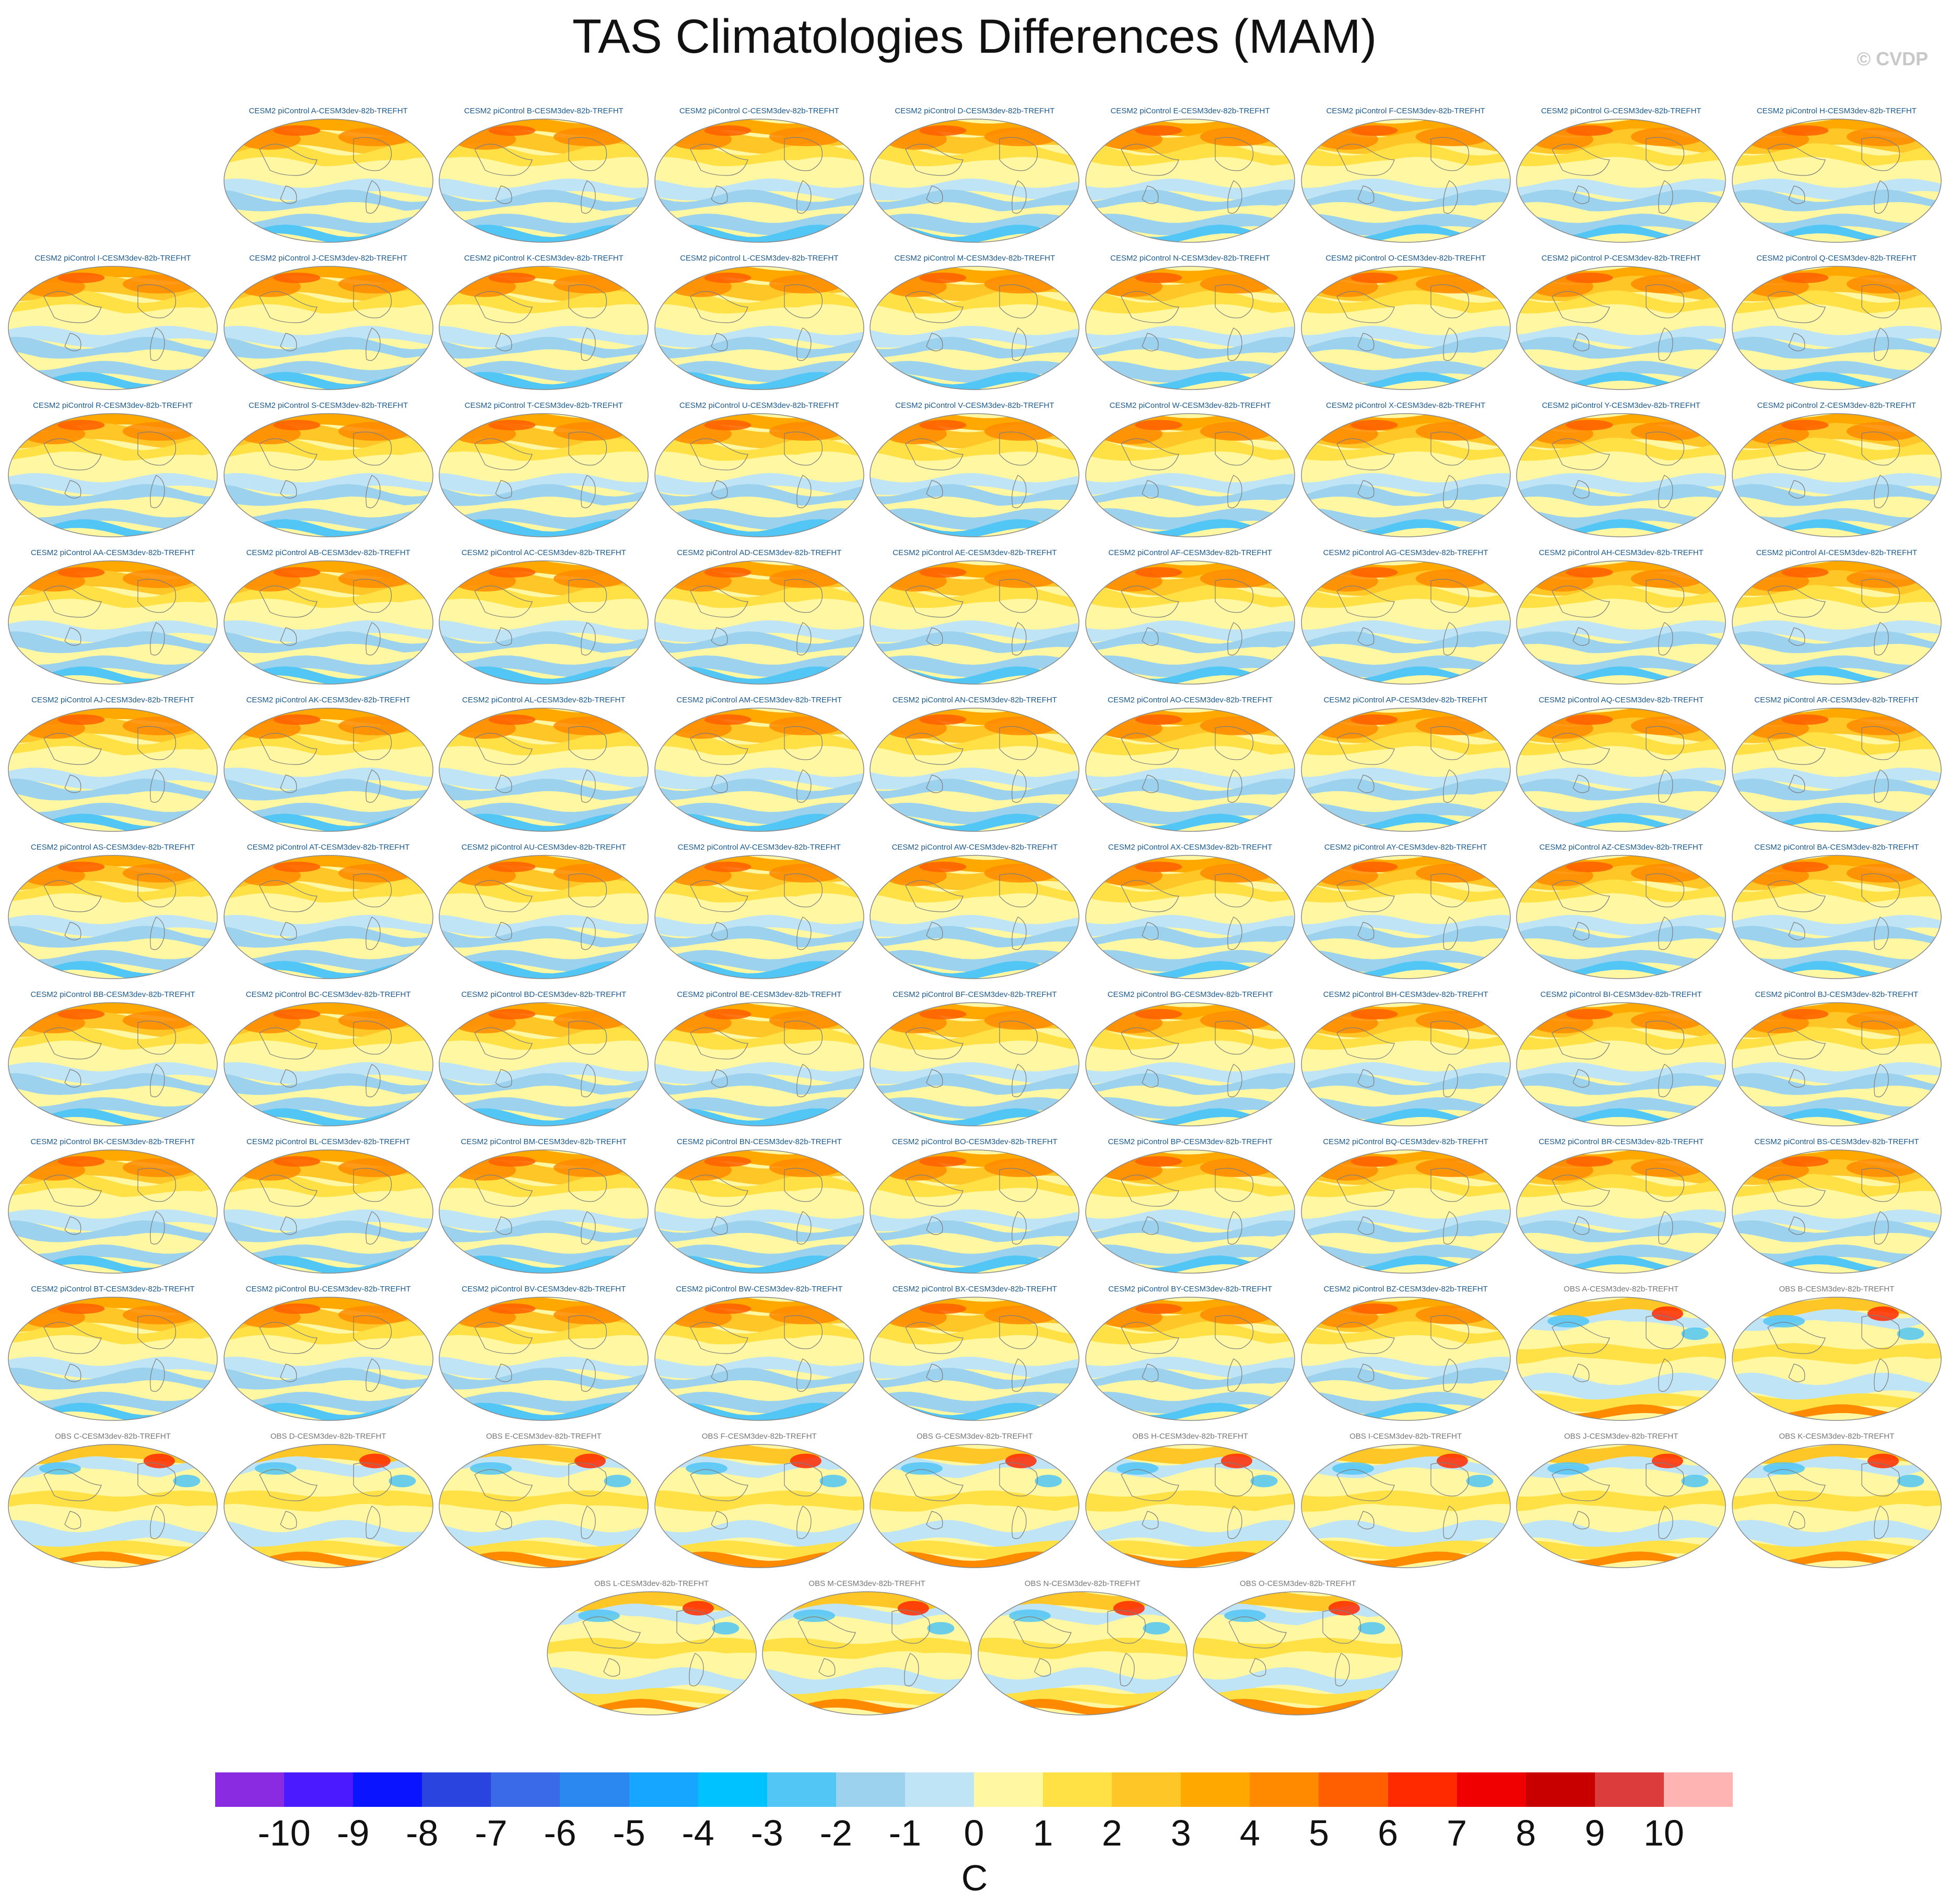 The height and width of the screenshot is (1904, 1949). What do you see at coordinates (759, 1358) in the screenshot?
I see `map-panel: CESM2 piControl BW-CESM3dev-82b-TREFHT` at bounding box center [759, 1358].